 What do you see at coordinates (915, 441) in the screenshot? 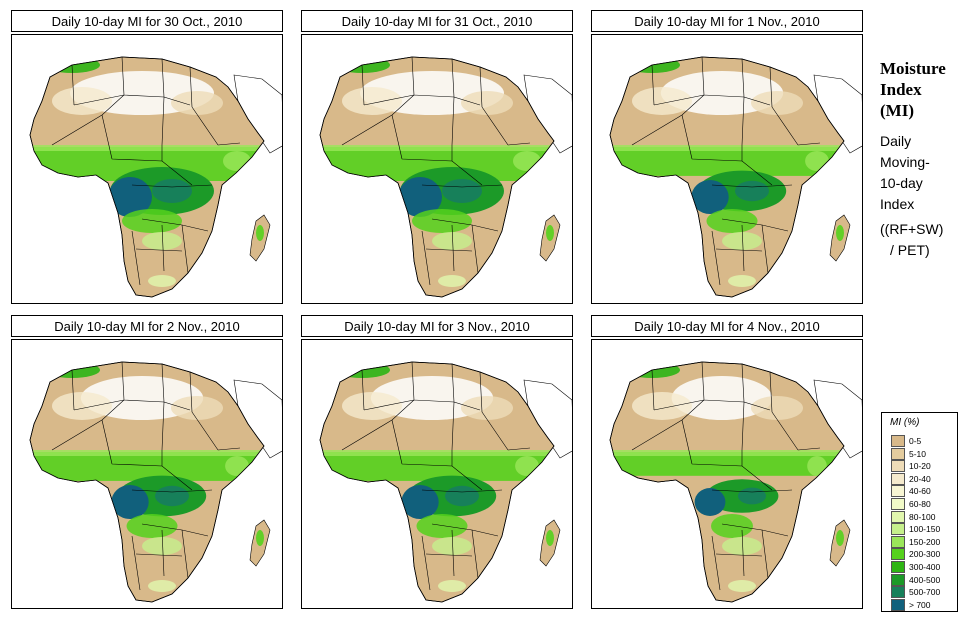
I see `legend-label: 0-5` at bounding box center [915, 441].